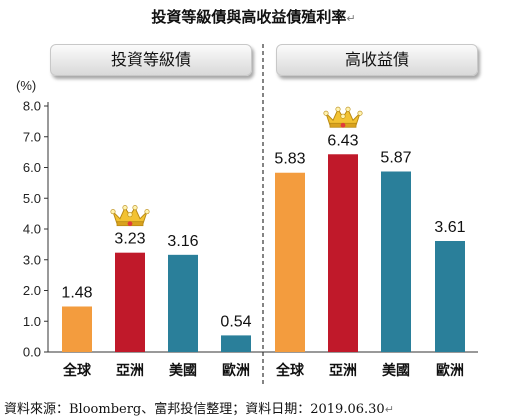 The height and width of the screenshot is (418, 507). Describe the element at coordinates (351, 18) in the screenshot. I see `paragraph-mark: ↵` at that location.